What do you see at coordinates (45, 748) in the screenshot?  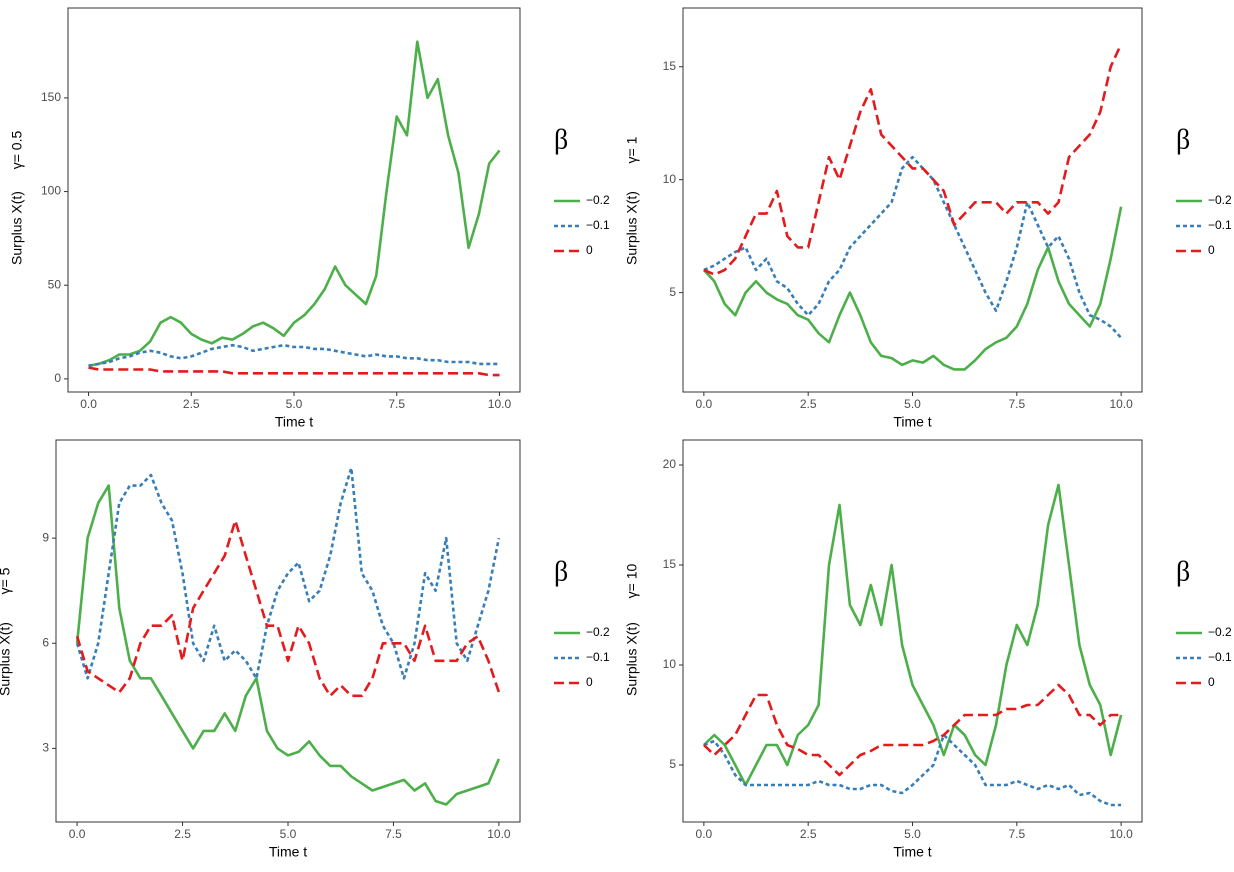 I see `y-tick-label: 3` at bounding box center [45, 748].